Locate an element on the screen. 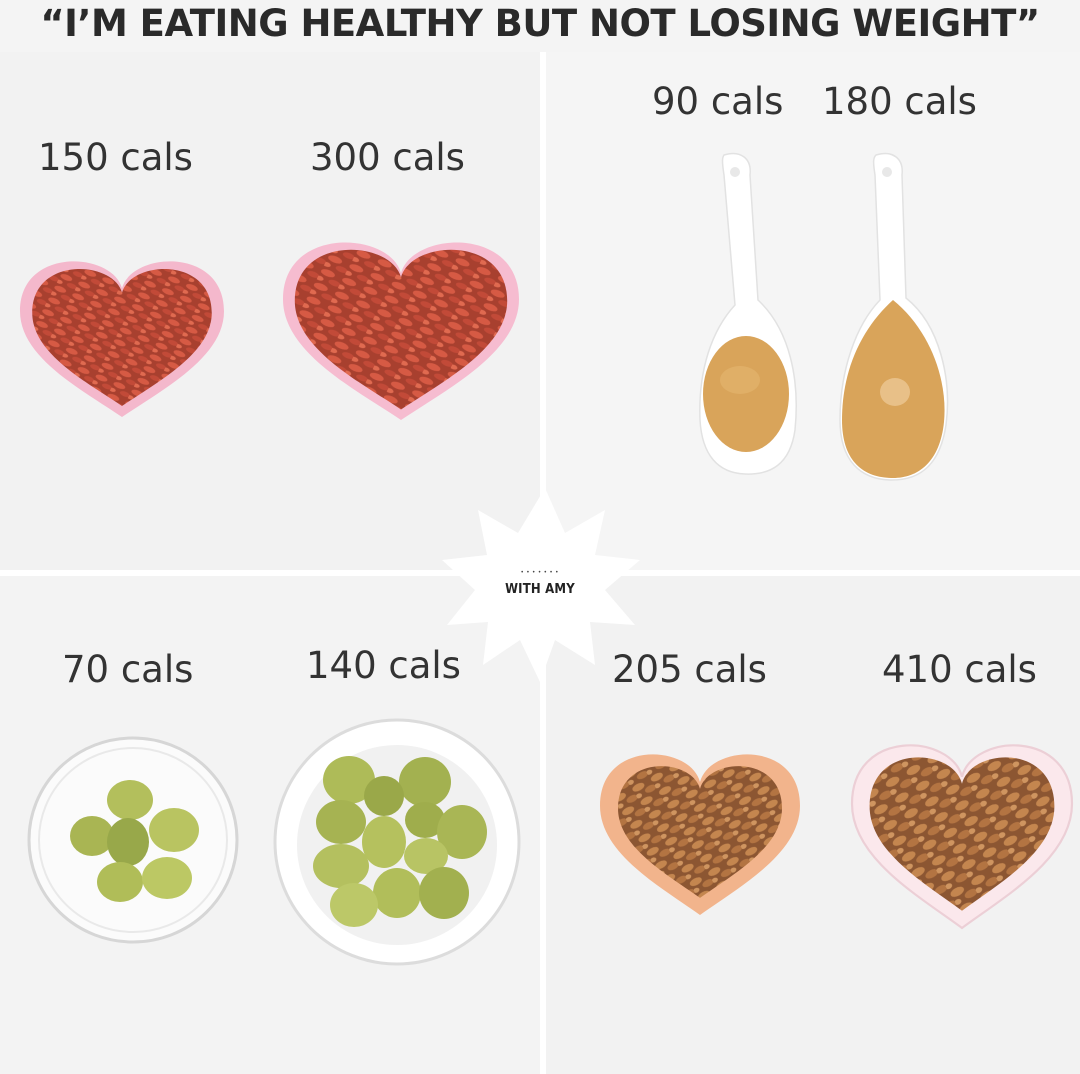  badge-arc-text: • • • • • • • is located at coordinates (540, 573).